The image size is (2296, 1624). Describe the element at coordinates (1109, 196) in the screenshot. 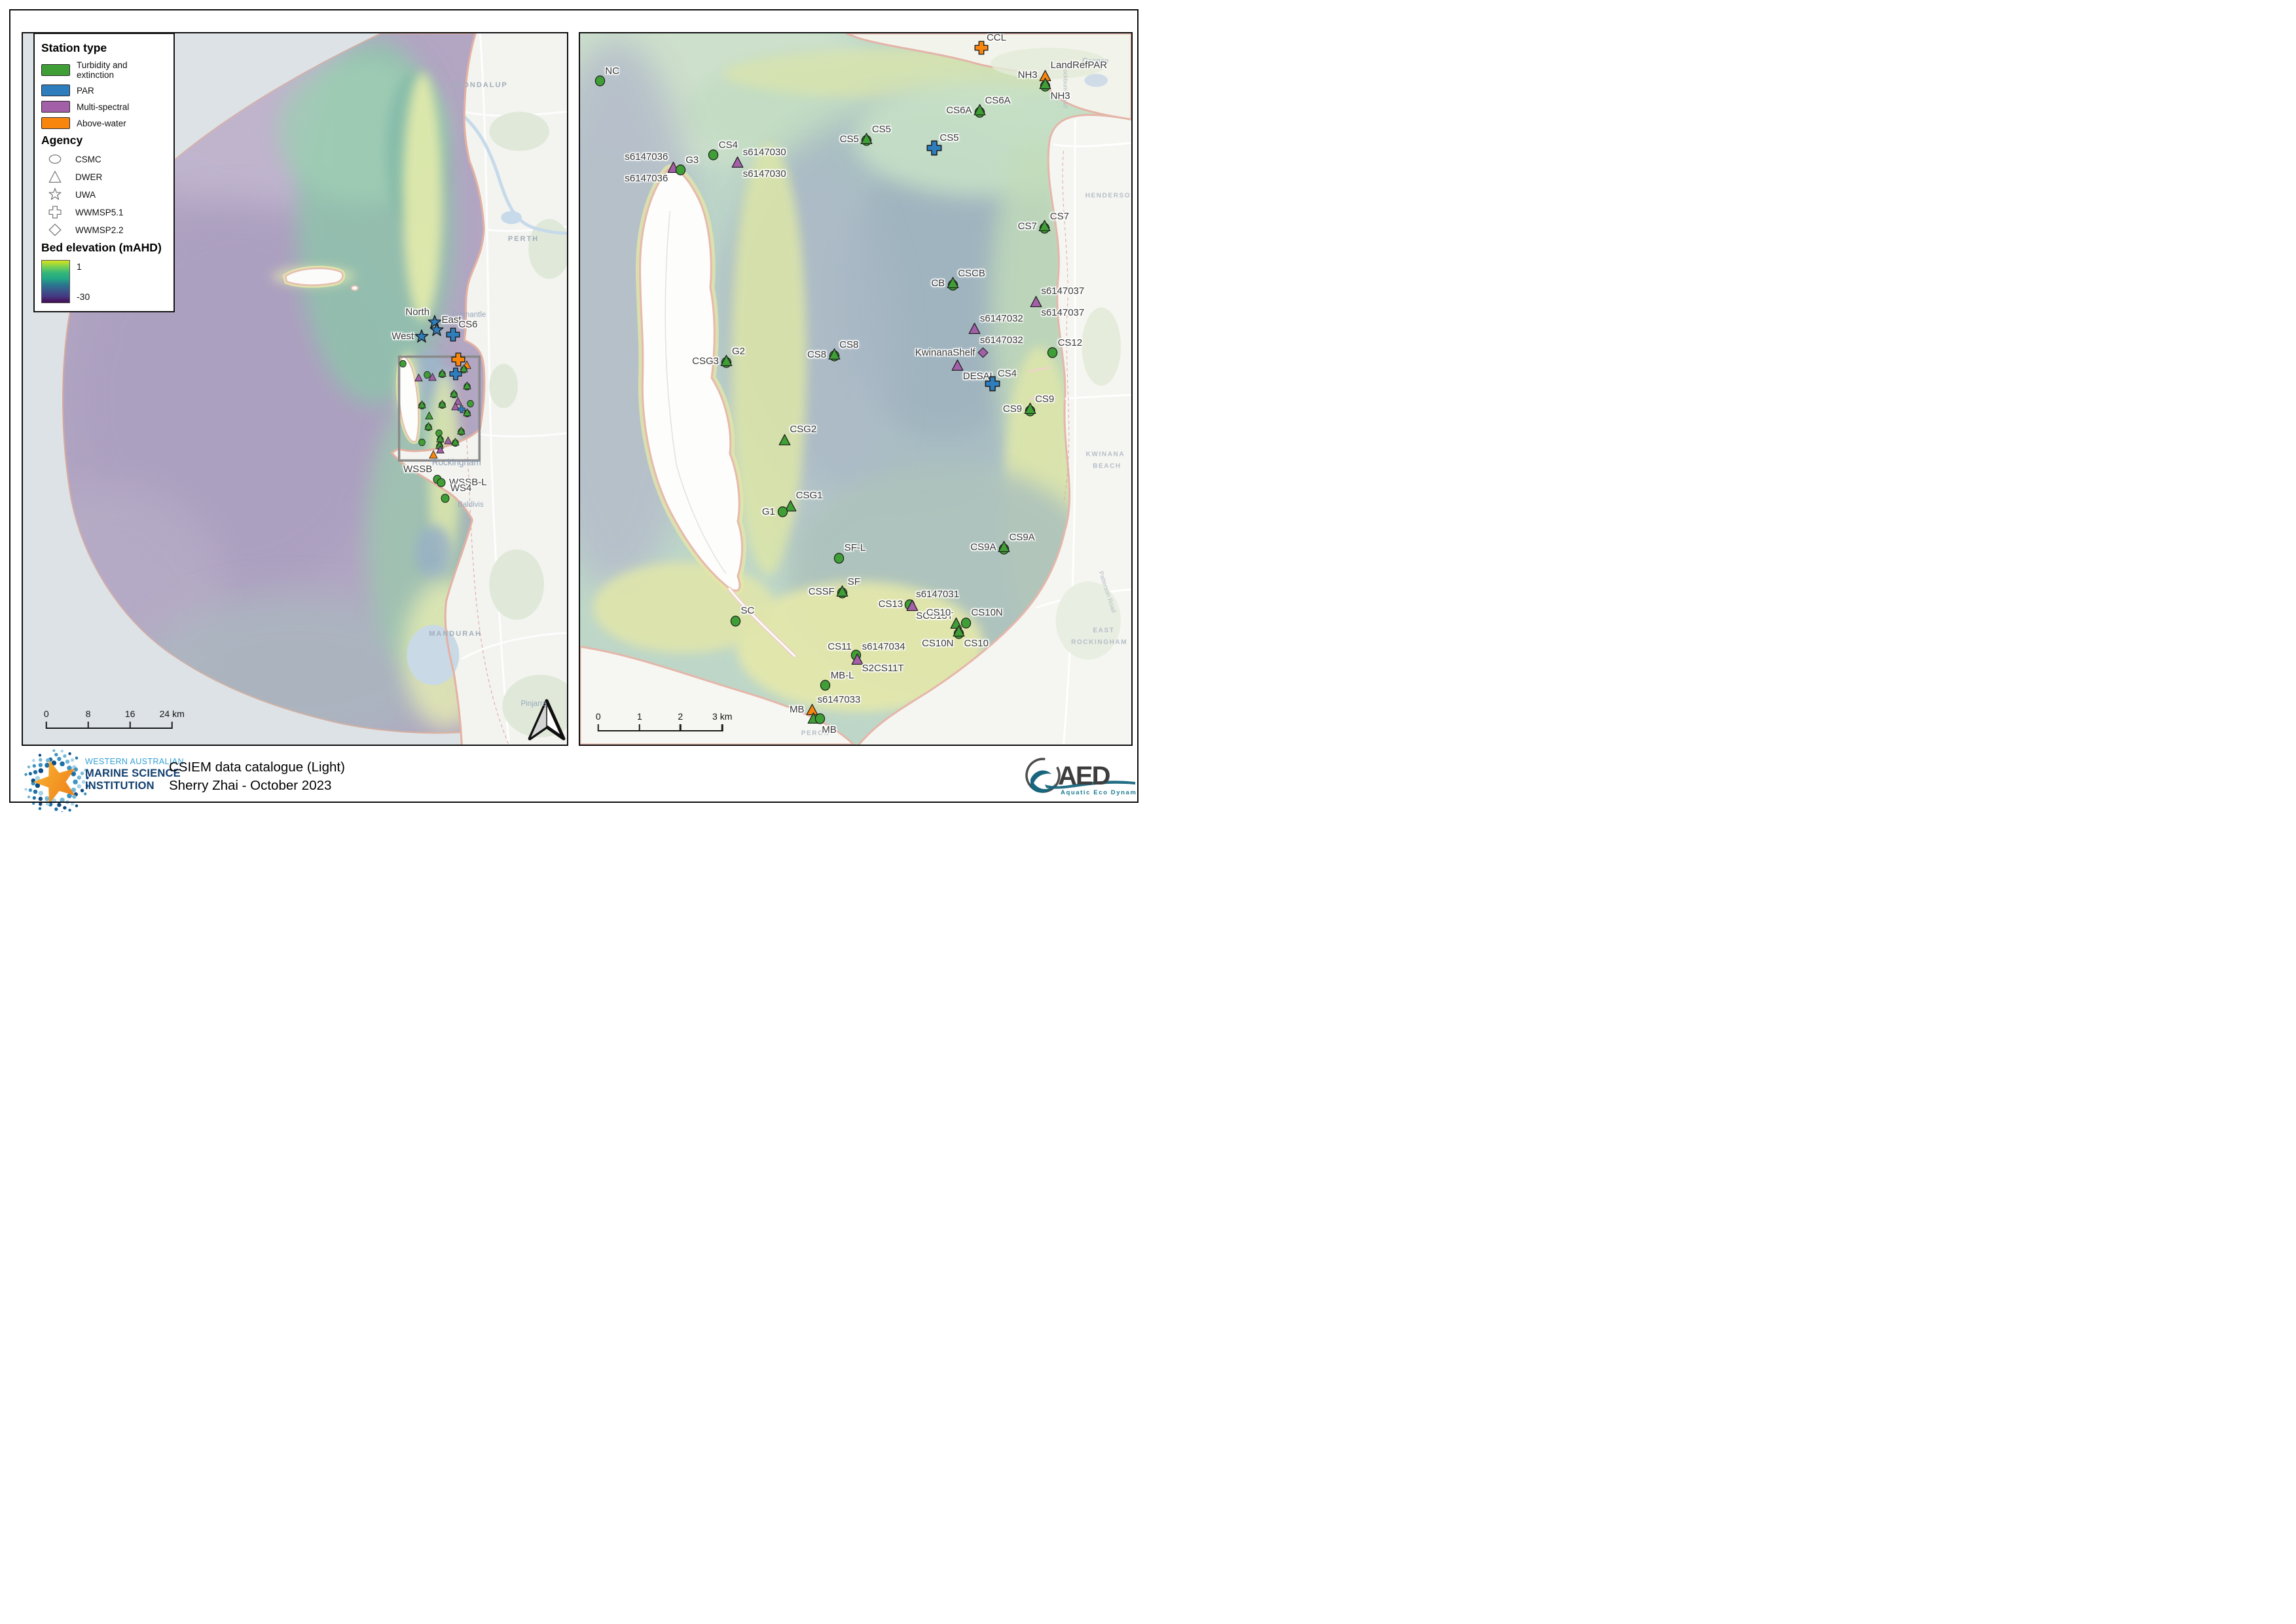

I see `place-label-henderson: HENDERSON` at that location.